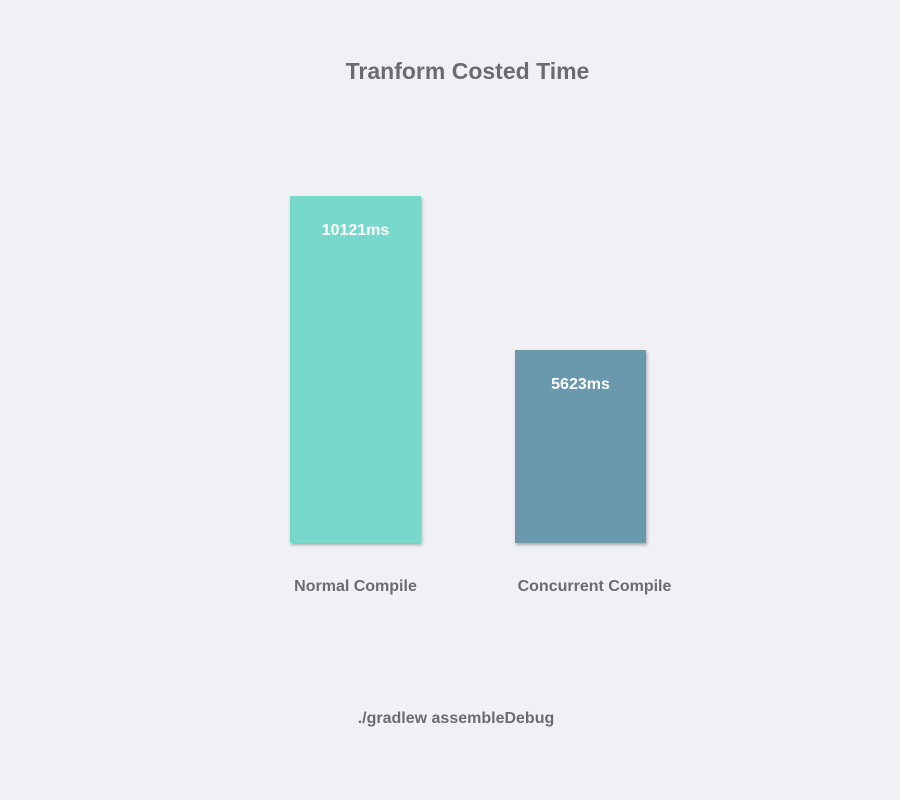 This screenshot has height=800, width=900. Describe the element at coordinates (580, 385) in the screenshot. I see `bar-value-label: 5623ms` at that location.